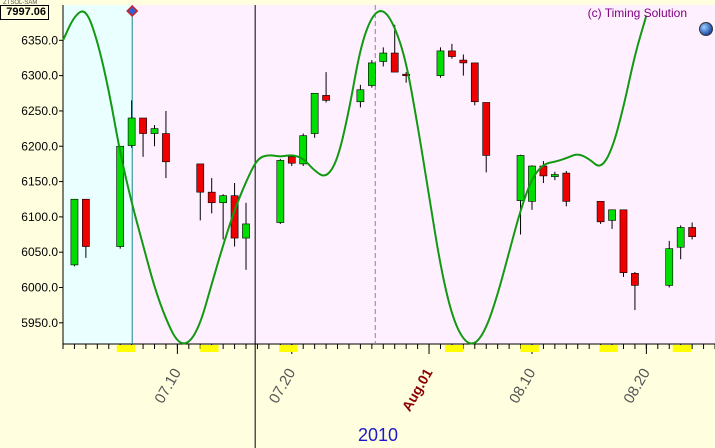  I want to click on copyright-label: (c) Timing Solution, so click(637, 13).